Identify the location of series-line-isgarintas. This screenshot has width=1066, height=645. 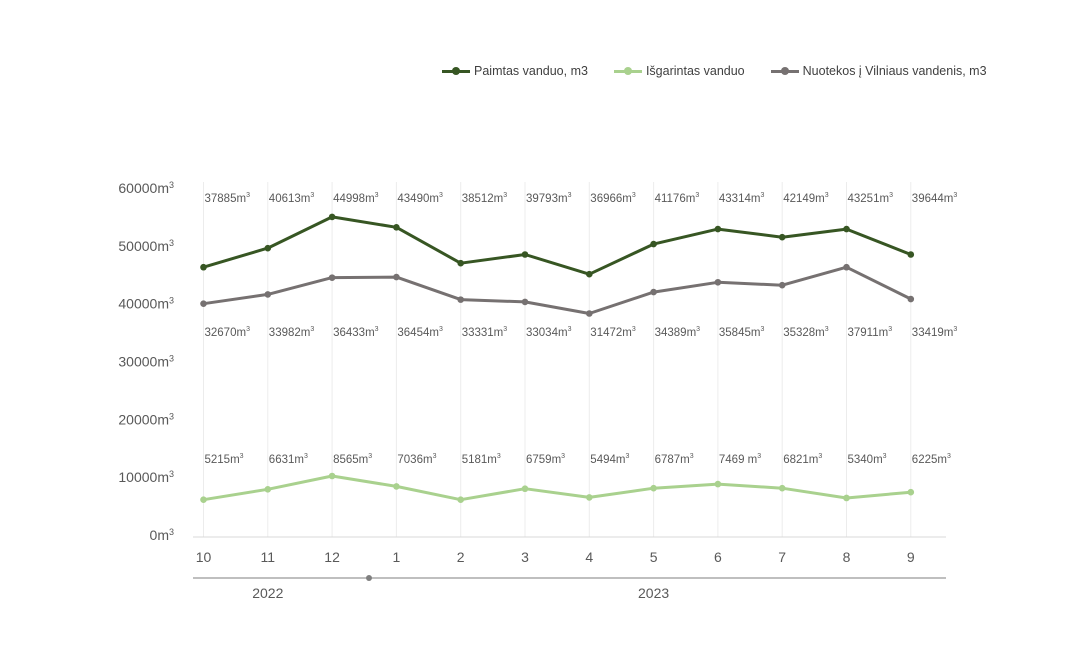
(557, 488).